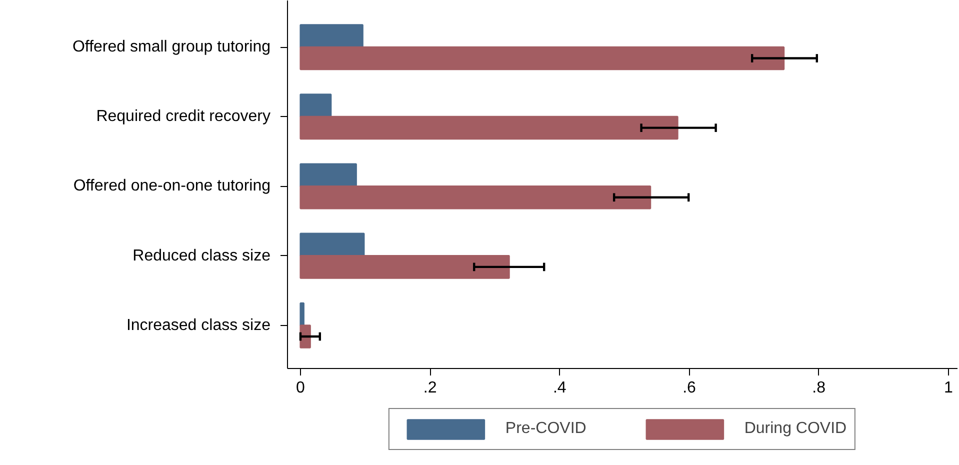 The image size is (959, 465). Describe the element at coordinates (171, 47) in the screenshot. I see `y-tick-label: Offered small group tutoring` at that location.